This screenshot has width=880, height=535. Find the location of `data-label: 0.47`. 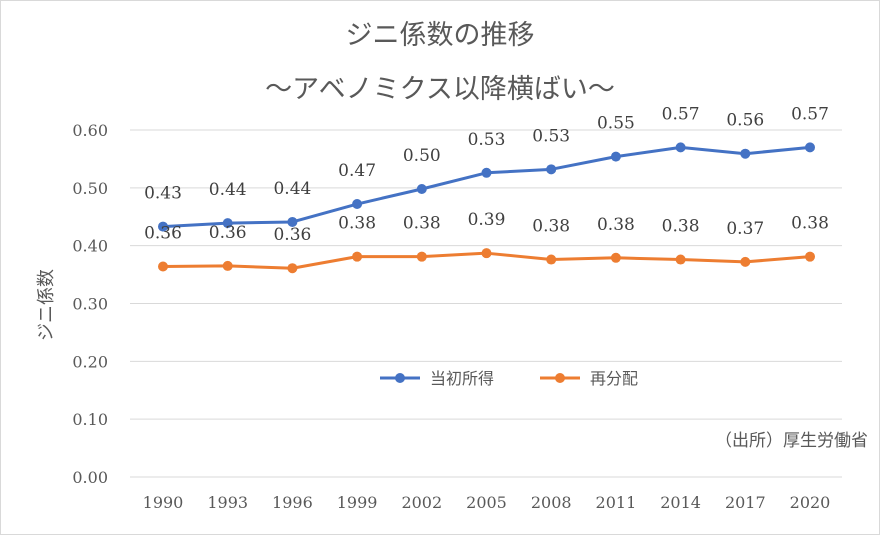

data-label: 0.47 is located at coordinates (357, 171).